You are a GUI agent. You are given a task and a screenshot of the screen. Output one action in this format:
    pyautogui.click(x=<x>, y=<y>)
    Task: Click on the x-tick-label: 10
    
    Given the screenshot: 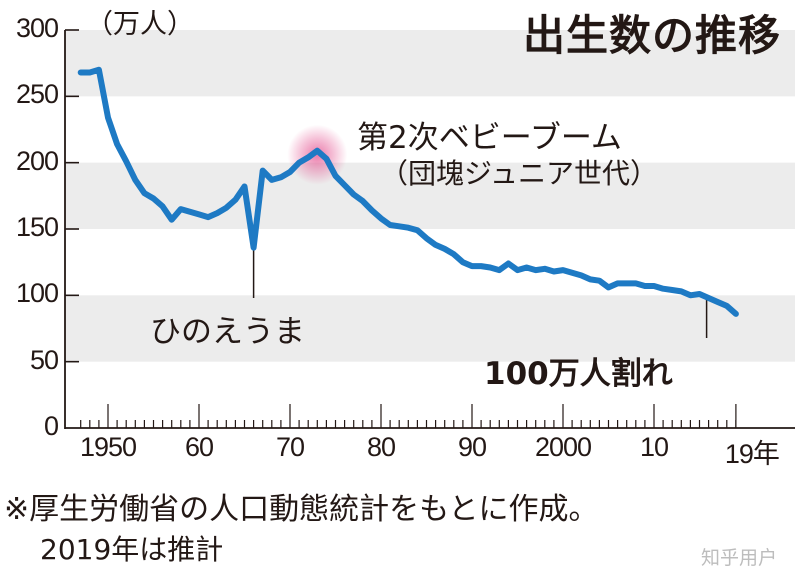 What is the action you would take?
    pyautogui.click(x=654, y=447)
    